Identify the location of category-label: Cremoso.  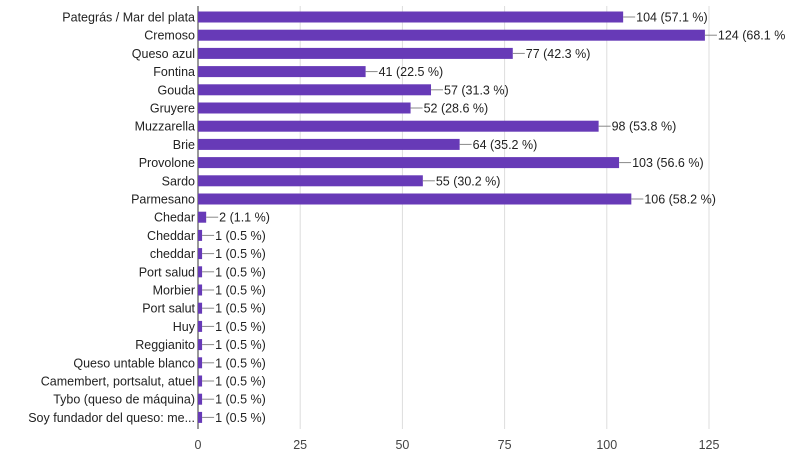
(169, 36).